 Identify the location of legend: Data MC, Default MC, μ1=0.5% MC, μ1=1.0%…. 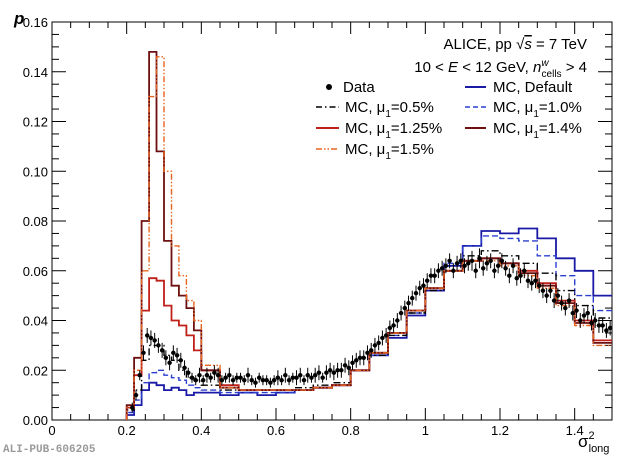
(449, 120).